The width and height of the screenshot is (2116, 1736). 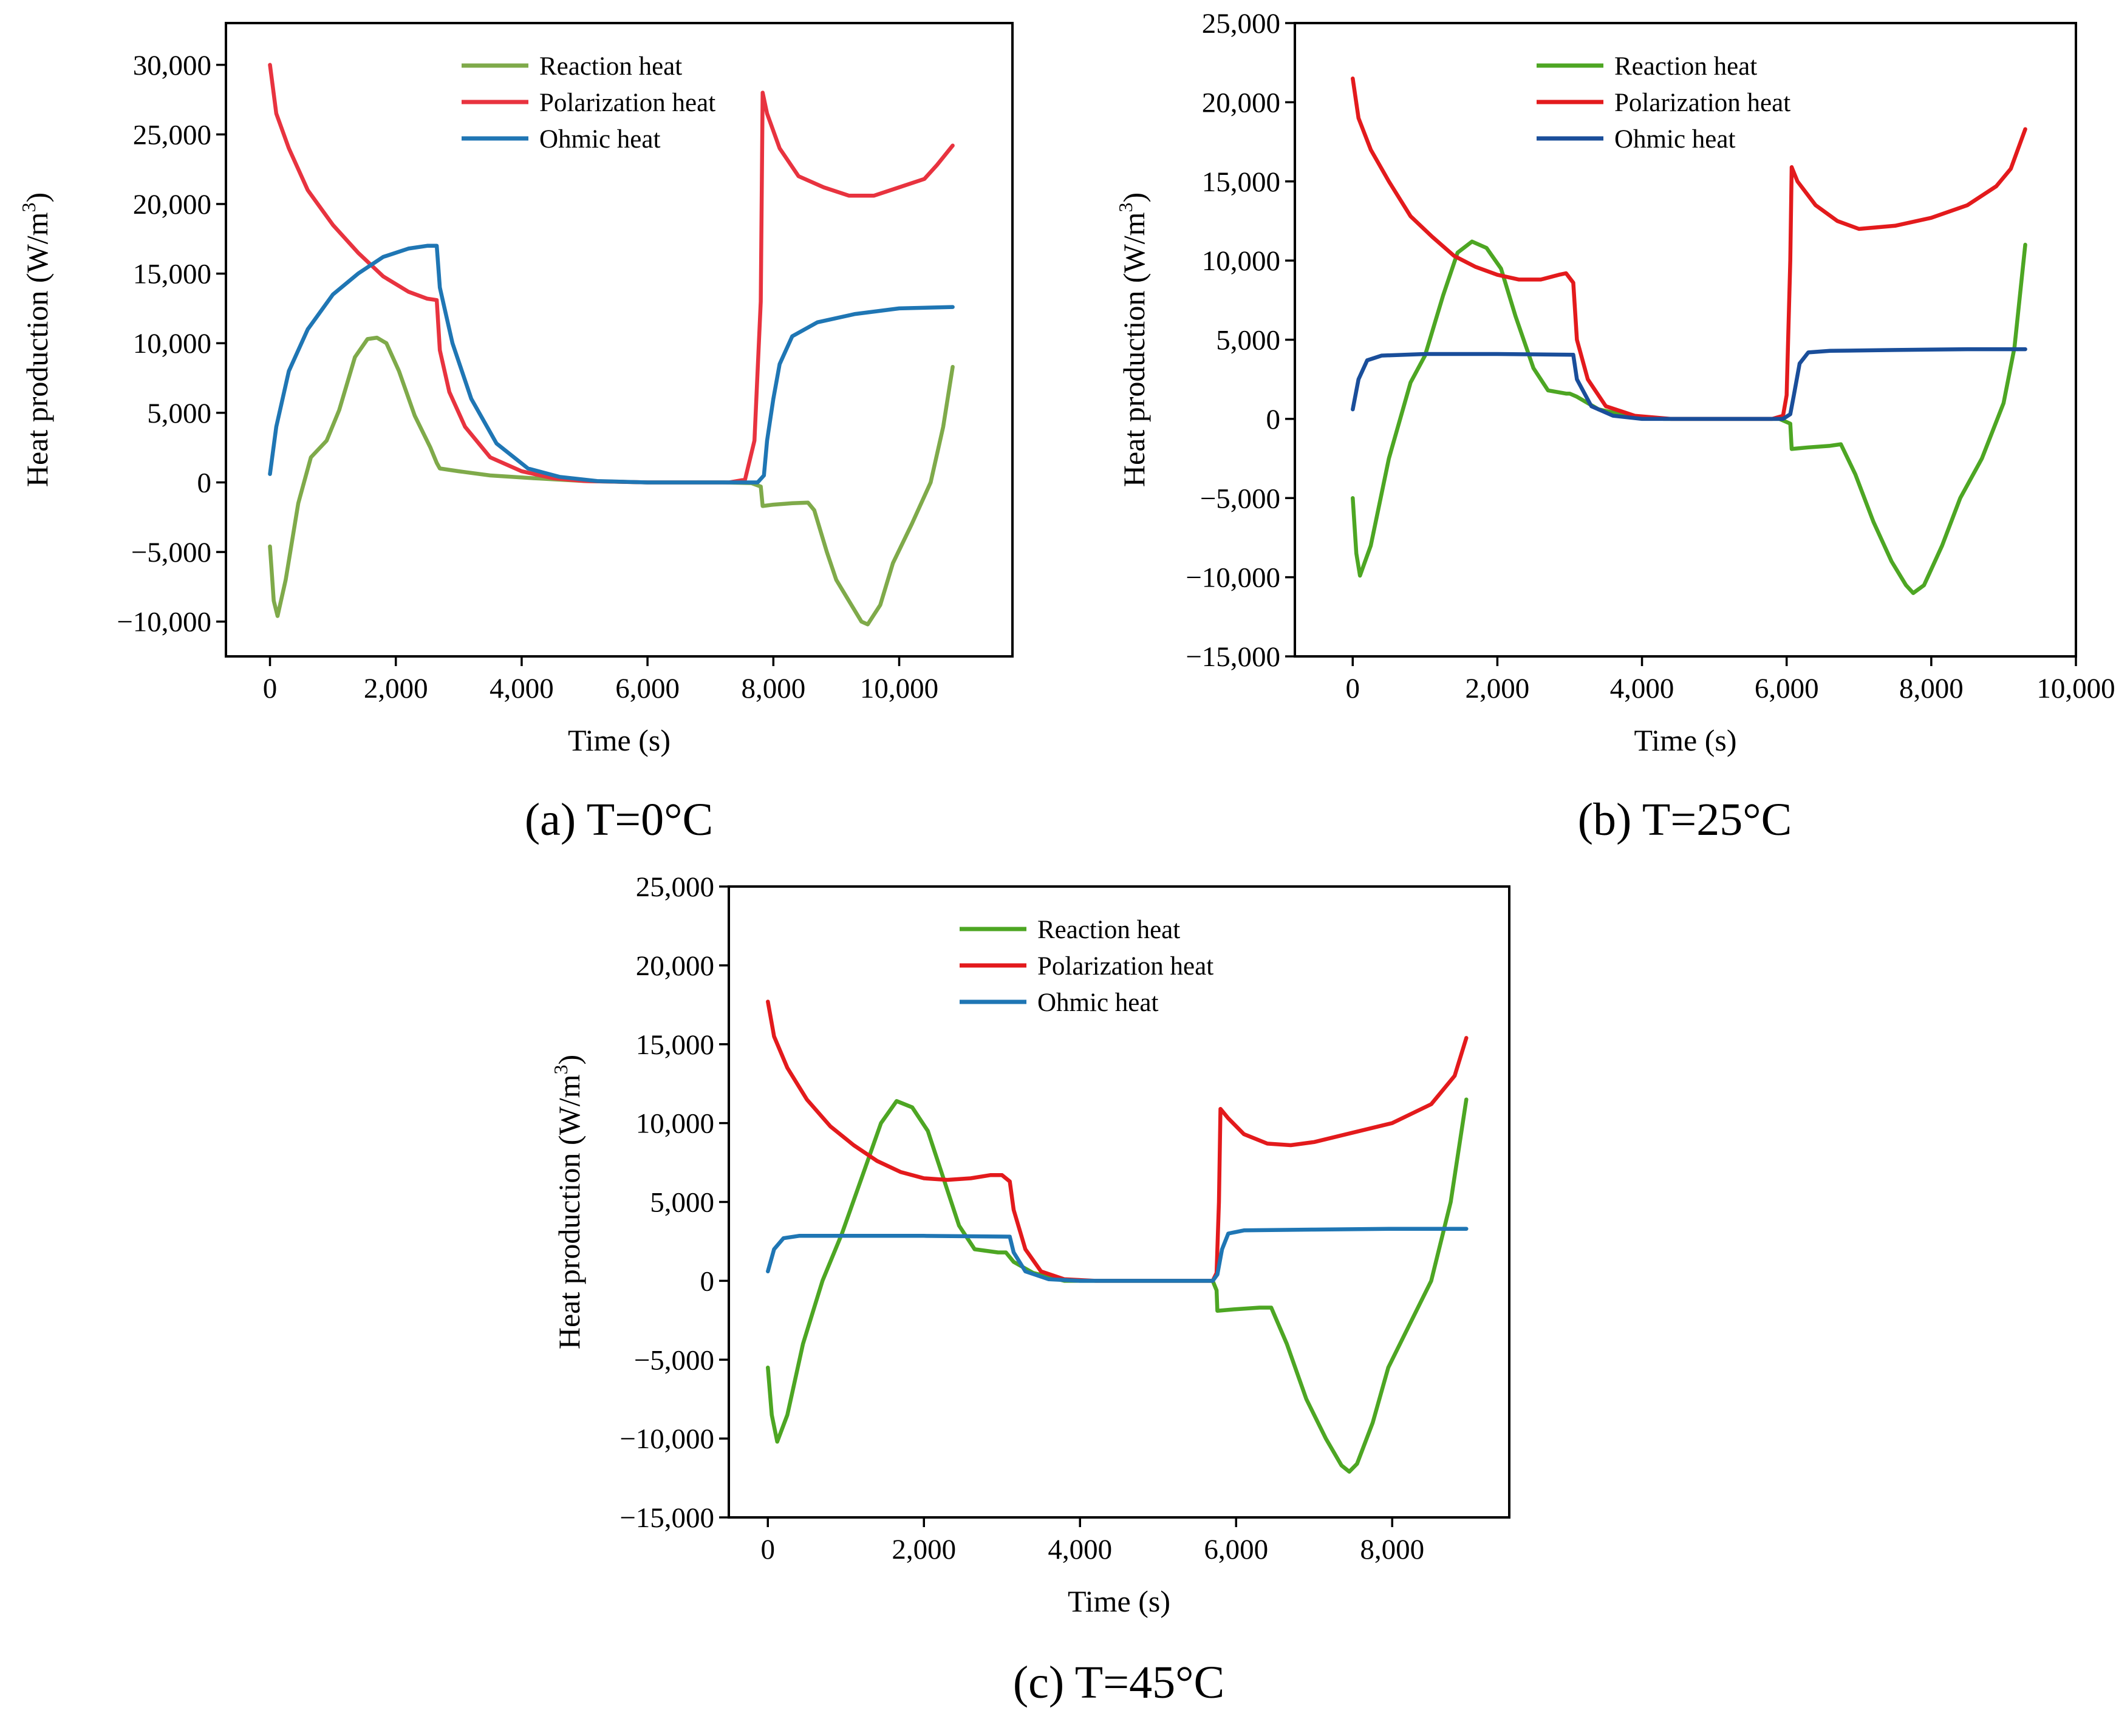 What do you see at coordinates (1685, 820) in the screenshot?
I see `panel-caption: (b) T=25°C` at bounding box center [1685, 820].